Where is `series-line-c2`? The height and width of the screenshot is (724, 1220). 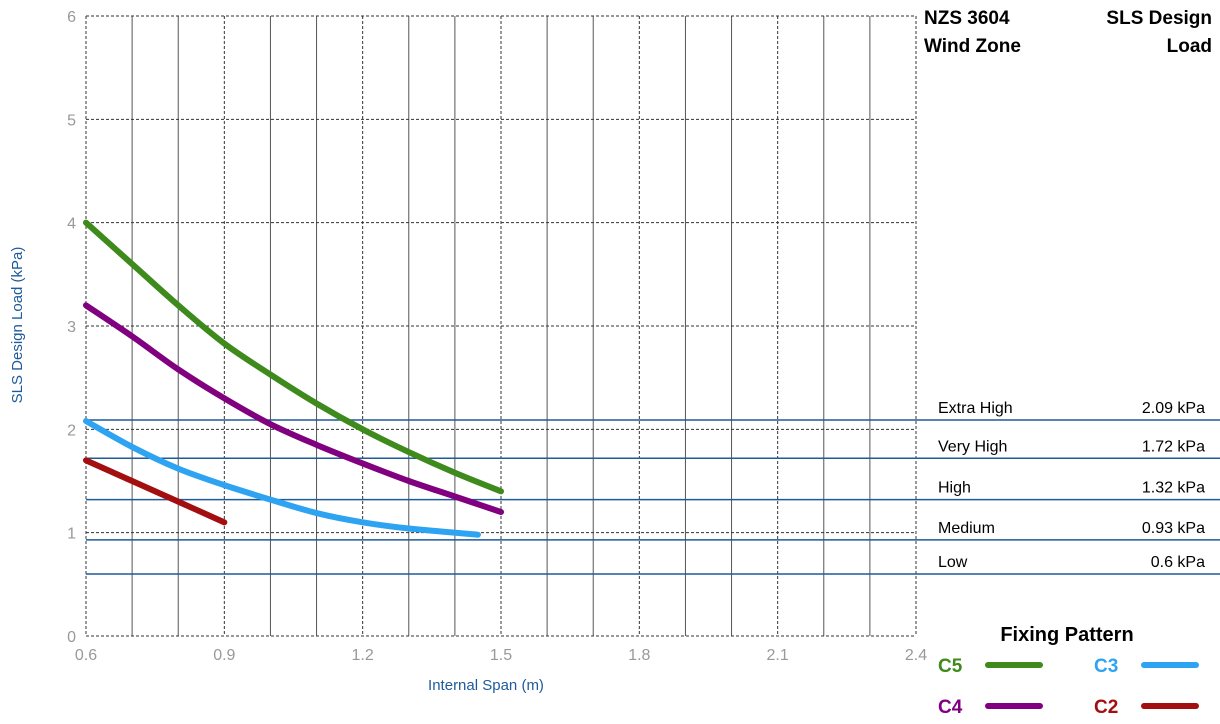 series-line-c2 is located at coordinates (155, 491).